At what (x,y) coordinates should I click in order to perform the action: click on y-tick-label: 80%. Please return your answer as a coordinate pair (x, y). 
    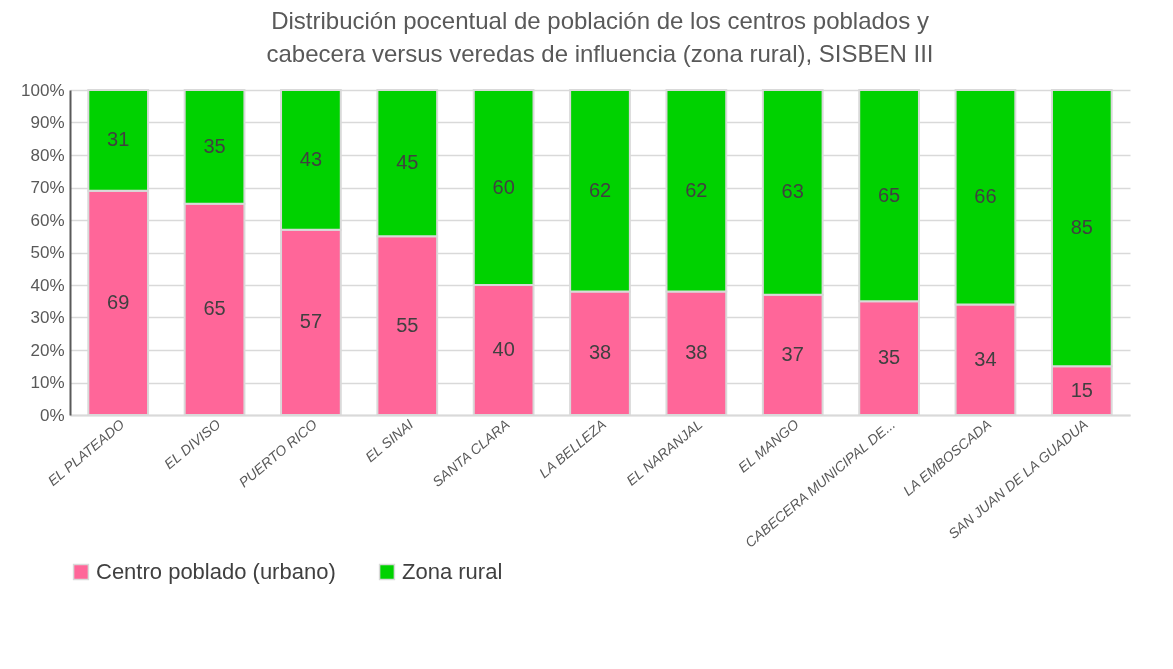
    Looking at the image, I should click on (47, 155).